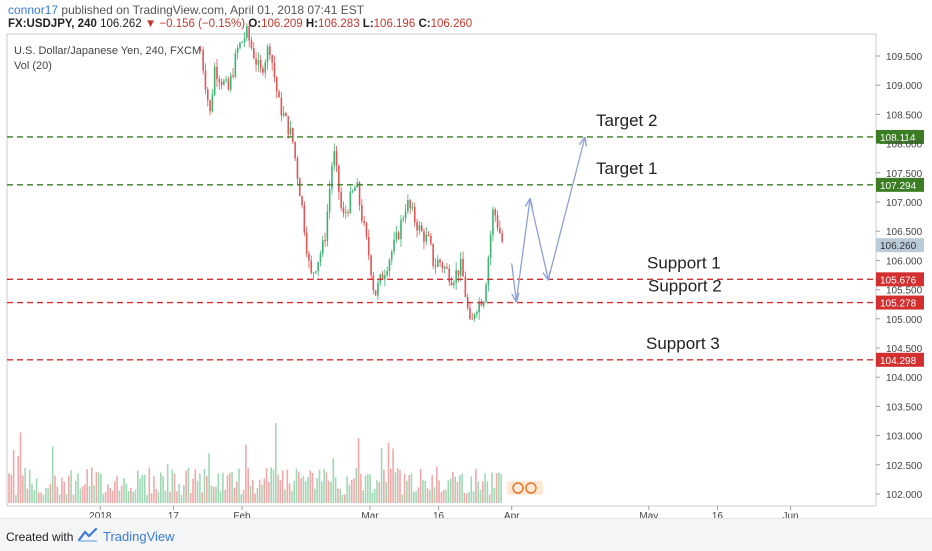 This screenshot has width=932, height=551. Describe the element at coordinates (904, 320) in the screenshot. I see `price-tick-label: 105.000` at that location.